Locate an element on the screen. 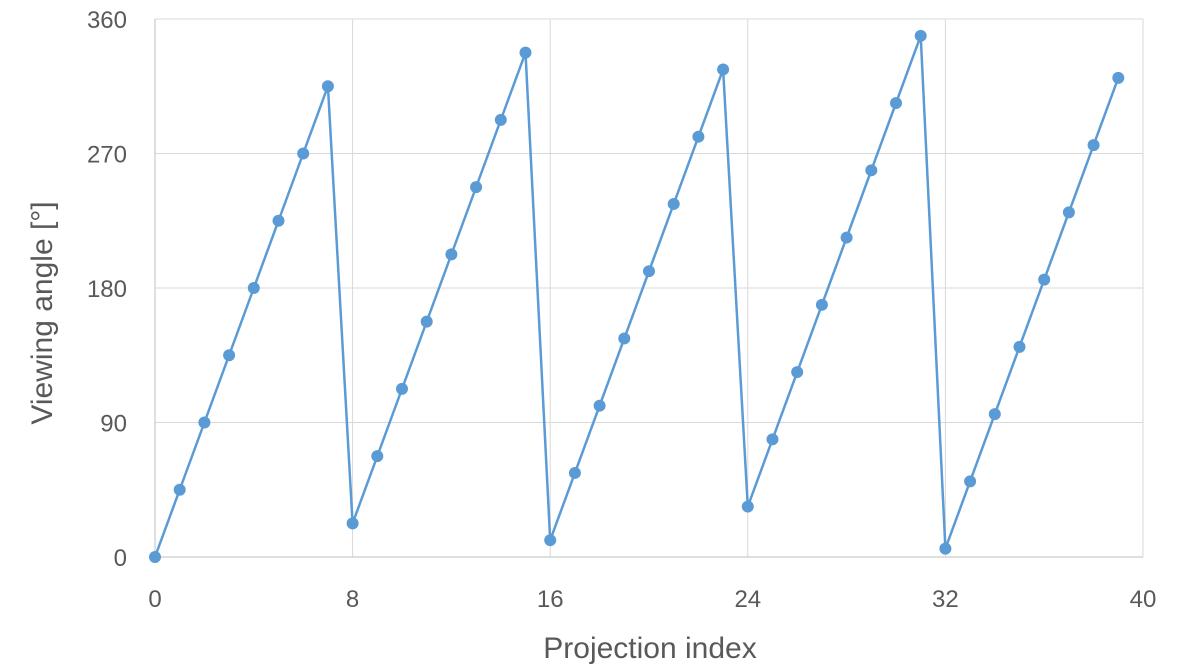 The width and height of the screenshot is (1186, 667). y-tick-label: 90 is located at coordinates (113, 424).